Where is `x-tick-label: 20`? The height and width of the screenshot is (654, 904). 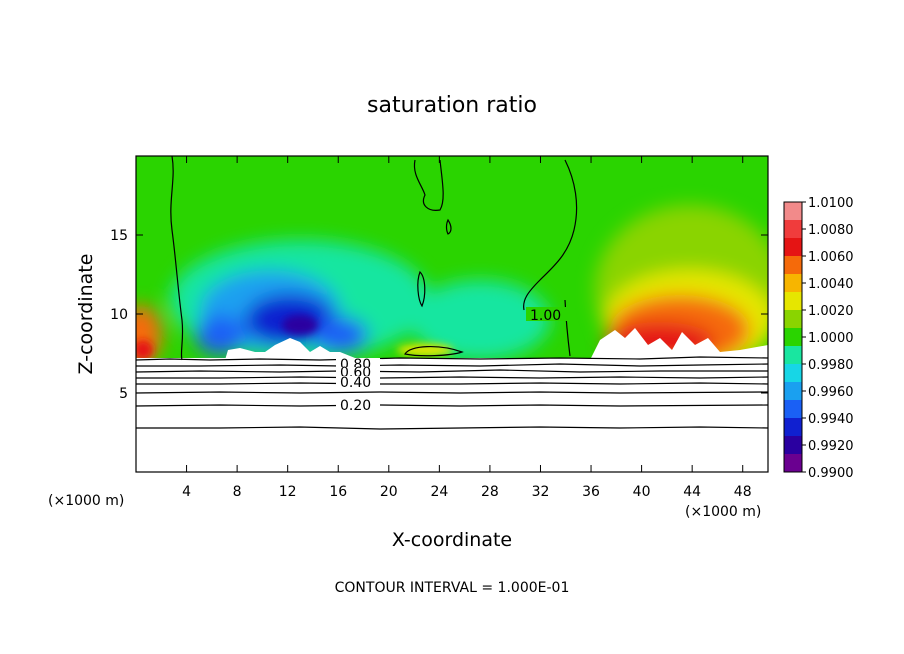 x-tick-label: 20 is located at coordinates (389, 492).